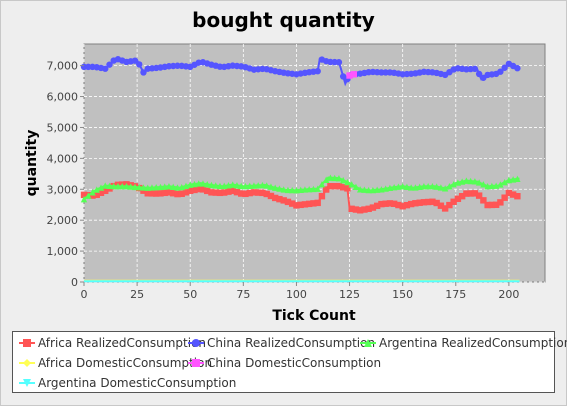 This screenshot has height=406, width=567. I want to click on legend-item: Africa RealizedConsumption, so click(112, 343).